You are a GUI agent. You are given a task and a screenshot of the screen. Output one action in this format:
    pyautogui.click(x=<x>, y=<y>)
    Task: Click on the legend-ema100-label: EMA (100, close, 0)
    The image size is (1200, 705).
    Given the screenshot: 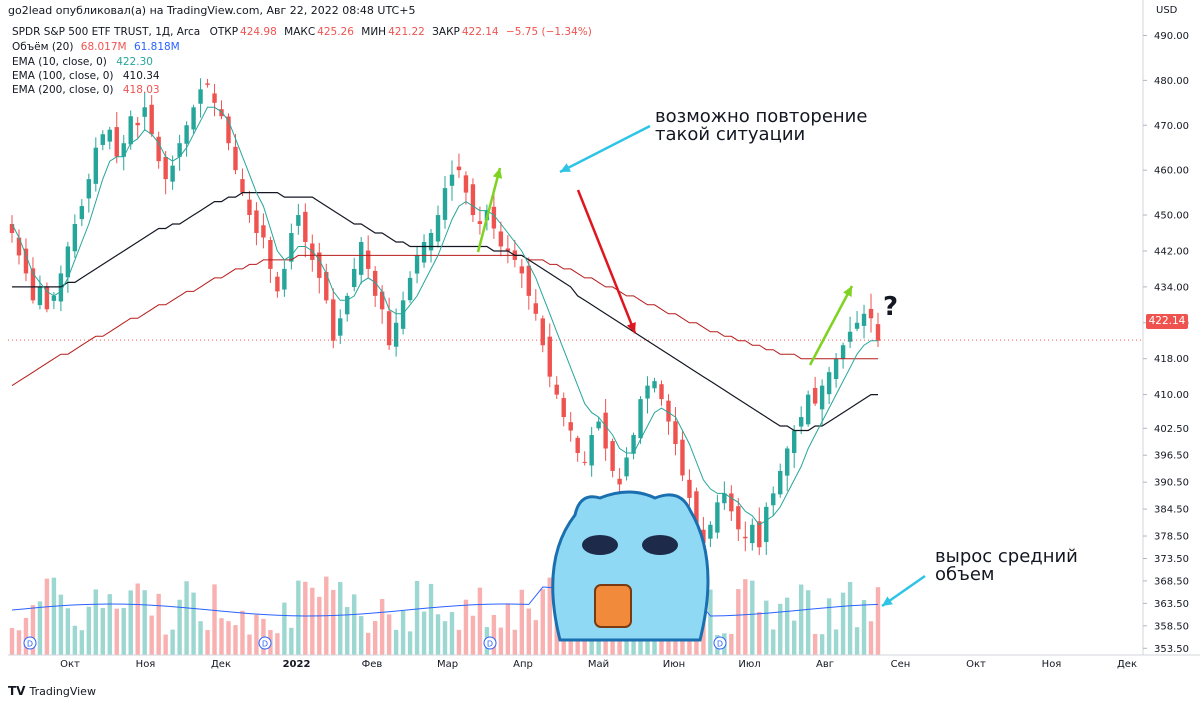 What is the action you would take?
    pyautogui.click(x=63, y=76)
    